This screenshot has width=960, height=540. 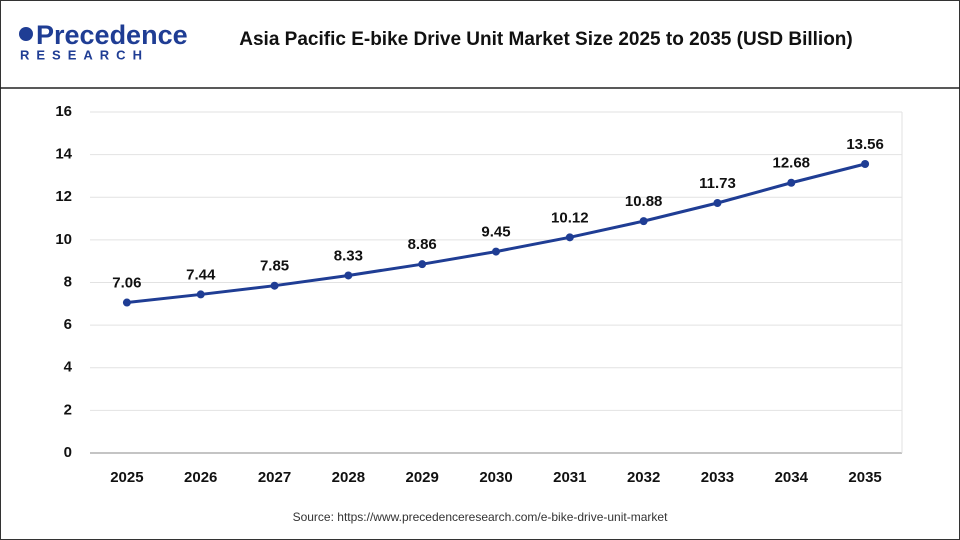 I want to click on x-tick-label: 2034, so click(x=792, y=477).